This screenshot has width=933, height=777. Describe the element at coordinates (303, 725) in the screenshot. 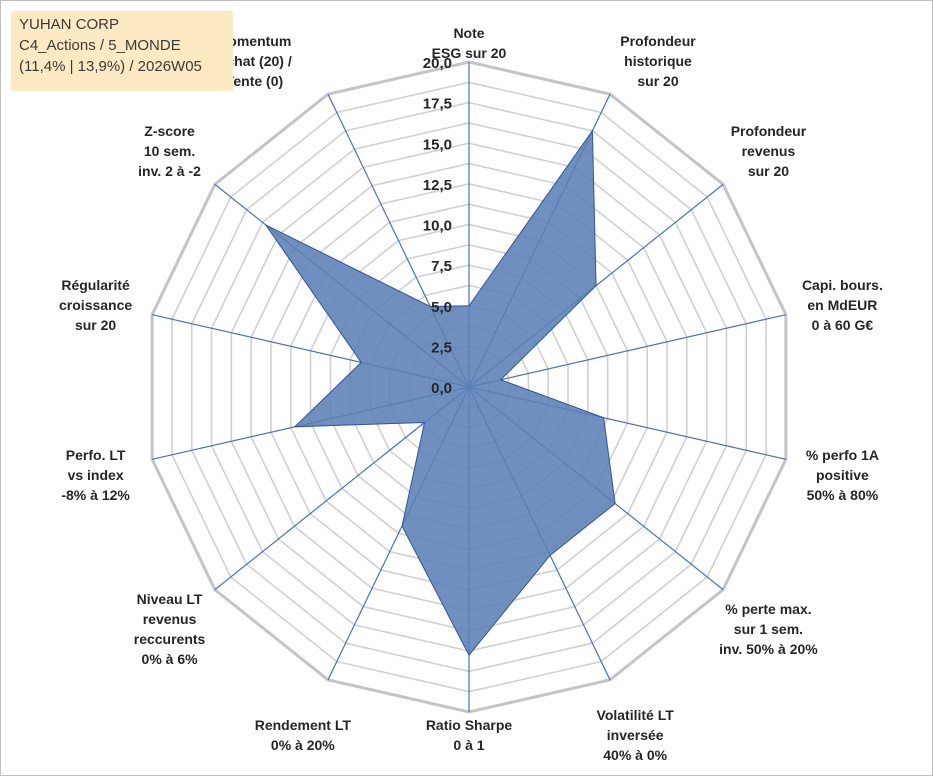

I see `axis-label-line: Rendement LT` at that location.